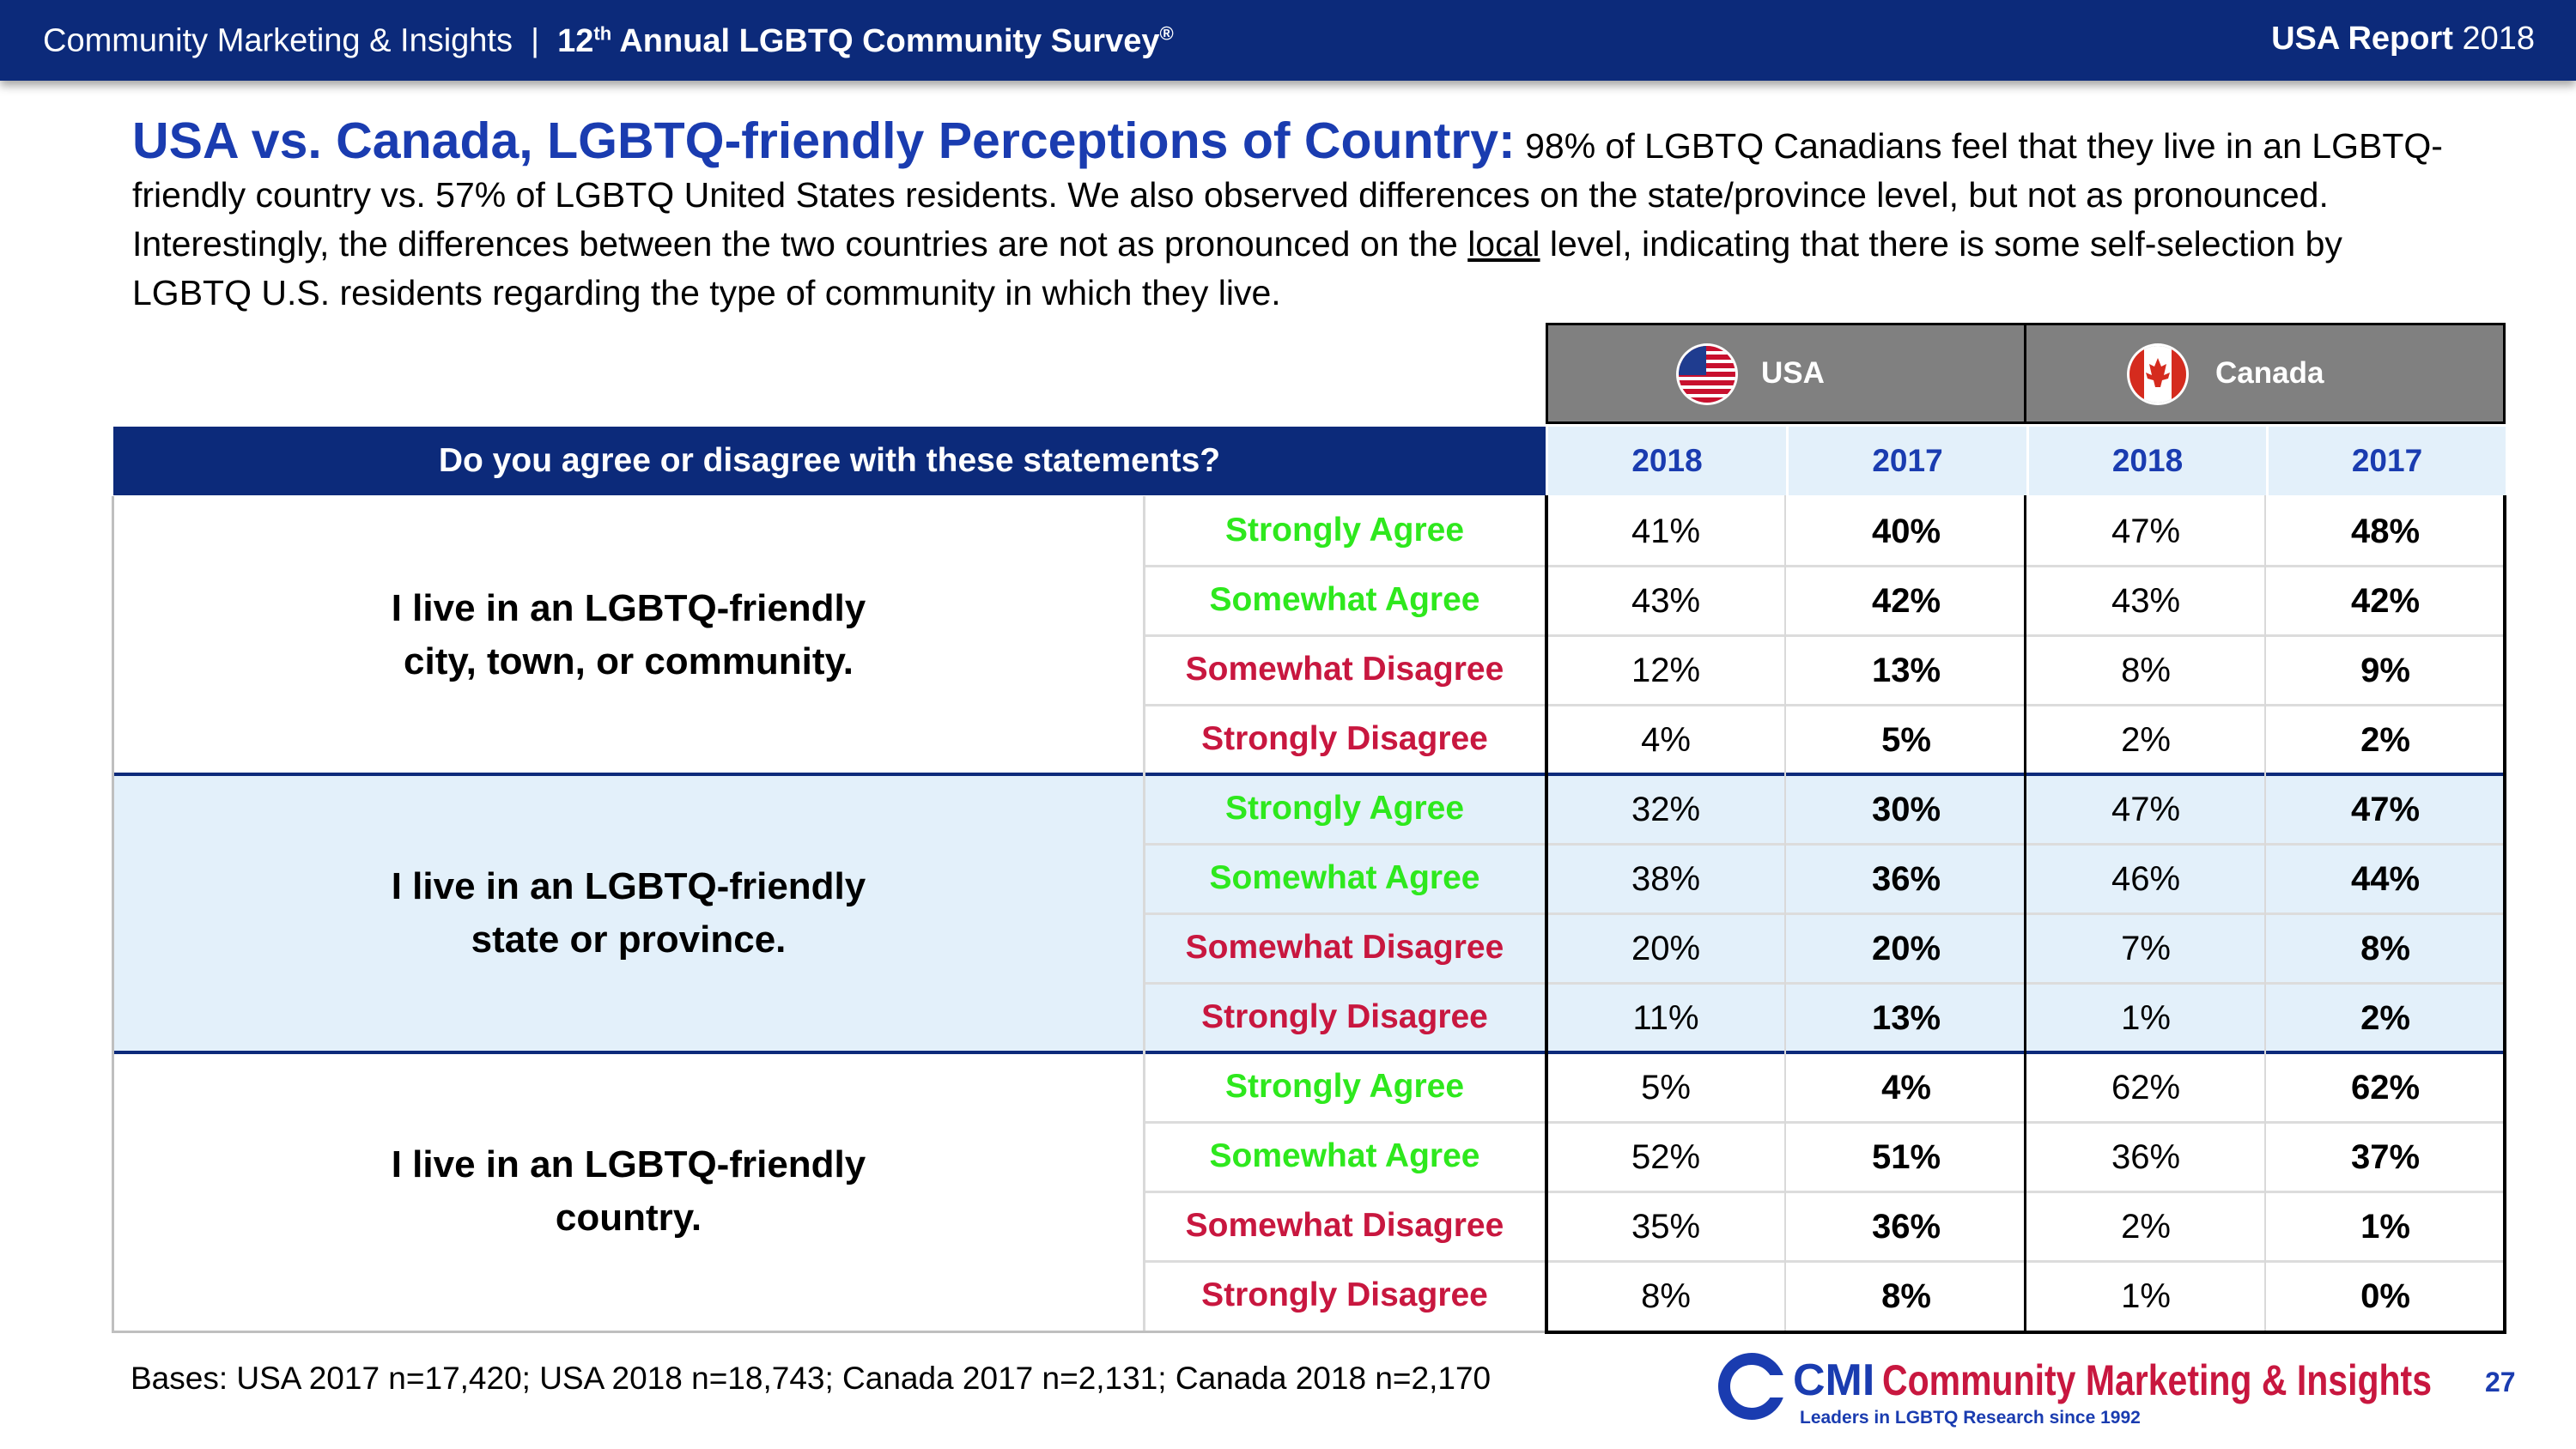  What do you see at coordinates (1166, 33) in the screenshot?
I see `survey-mark: ®` at bounding box center [1166, 33].